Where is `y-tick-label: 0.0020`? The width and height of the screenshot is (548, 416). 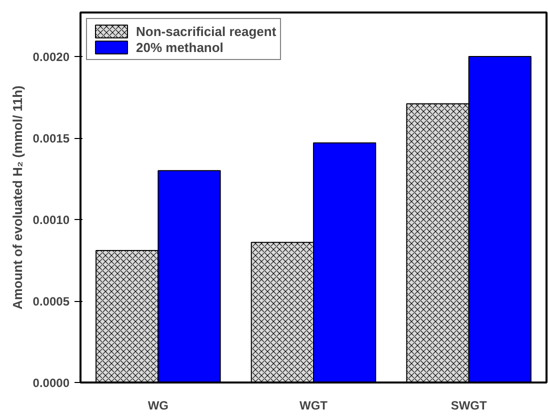 y-tick-label: 0.0020 is located at coordinates (51, 57).